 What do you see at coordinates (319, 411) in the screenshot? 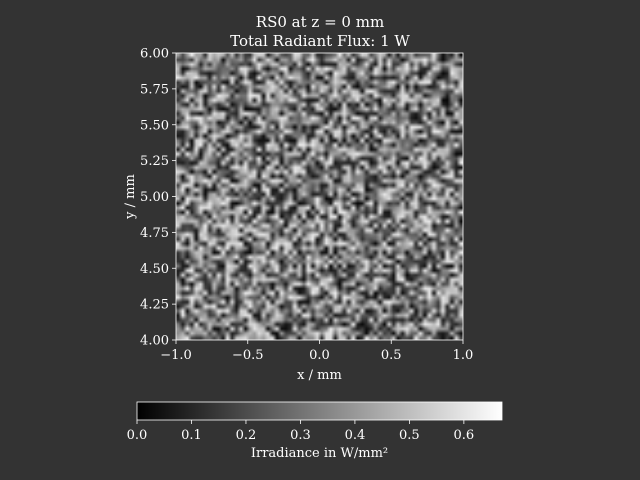
I see `colorbar` at bounding box center [319, 411].